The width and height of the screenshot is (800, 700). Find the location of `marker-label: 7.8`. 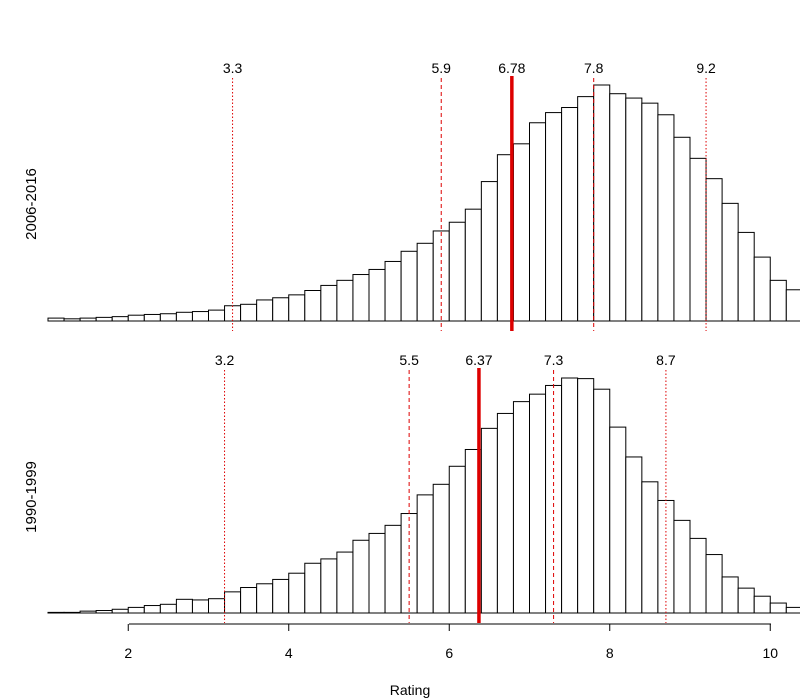

marker-label: 7.8 is located at coordinates (594, 68).